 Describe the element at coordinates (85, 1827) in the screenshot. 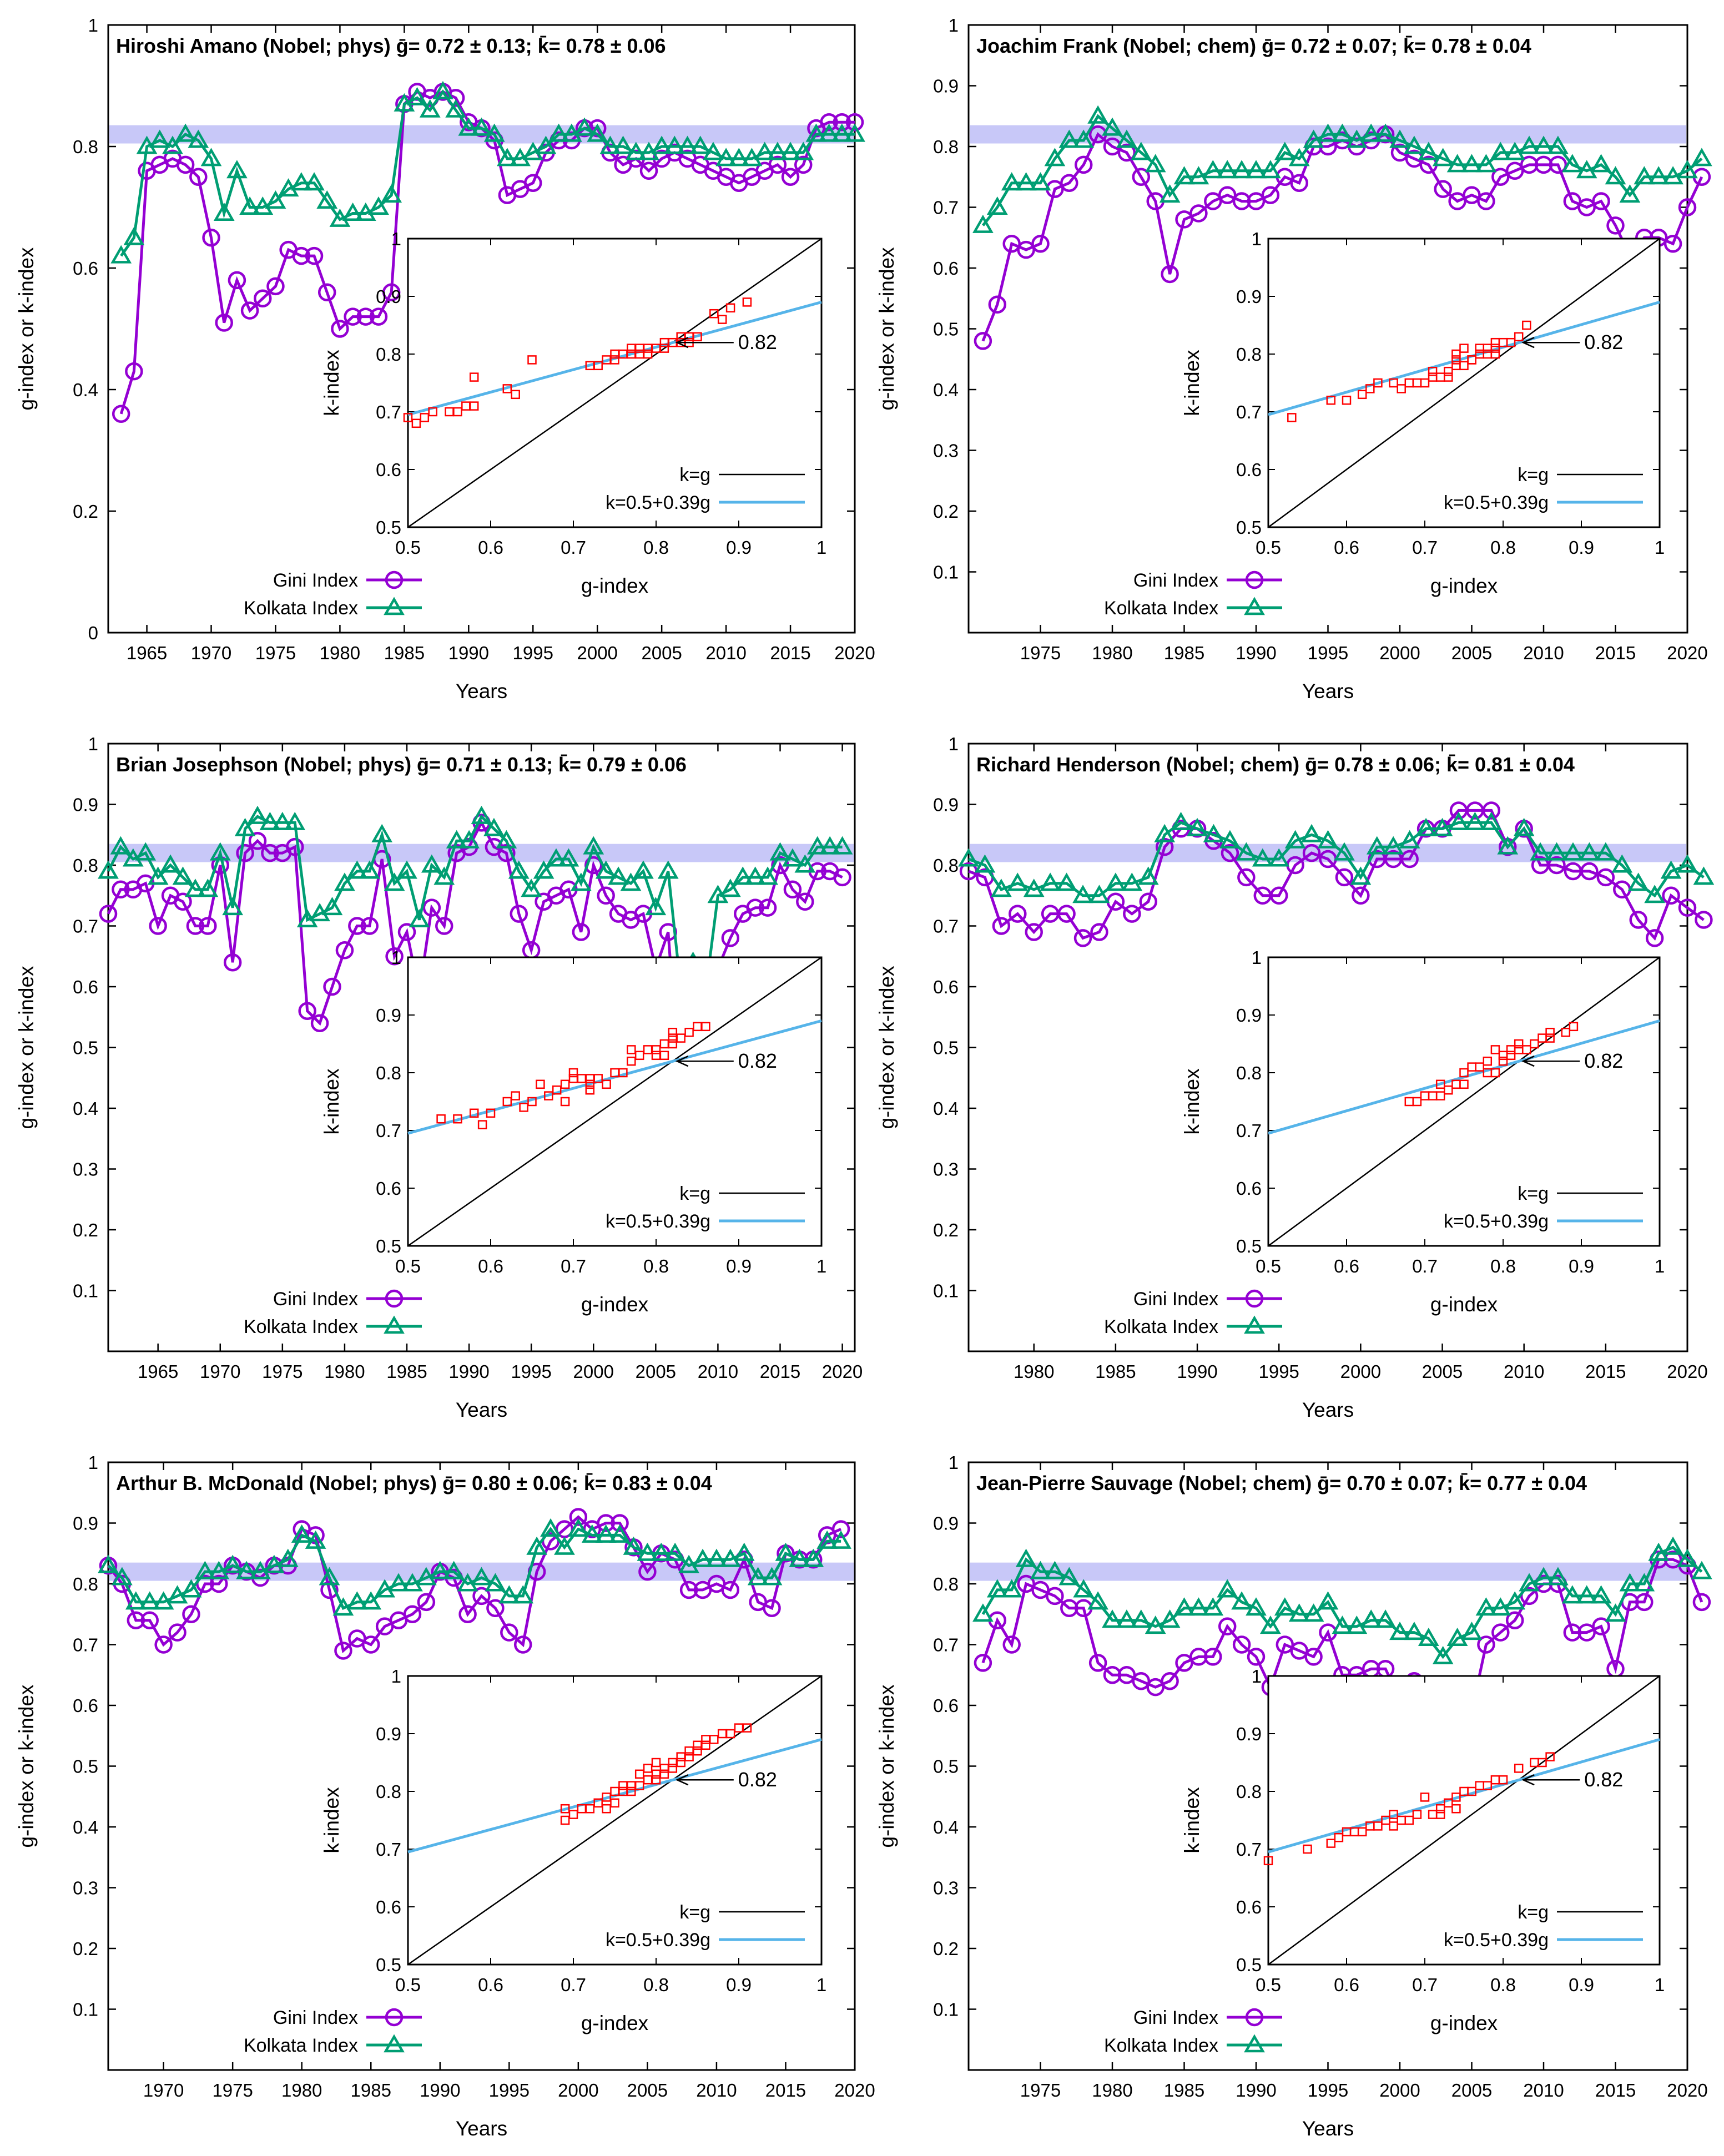

I see `y-tick-label: 0.4` at that location.